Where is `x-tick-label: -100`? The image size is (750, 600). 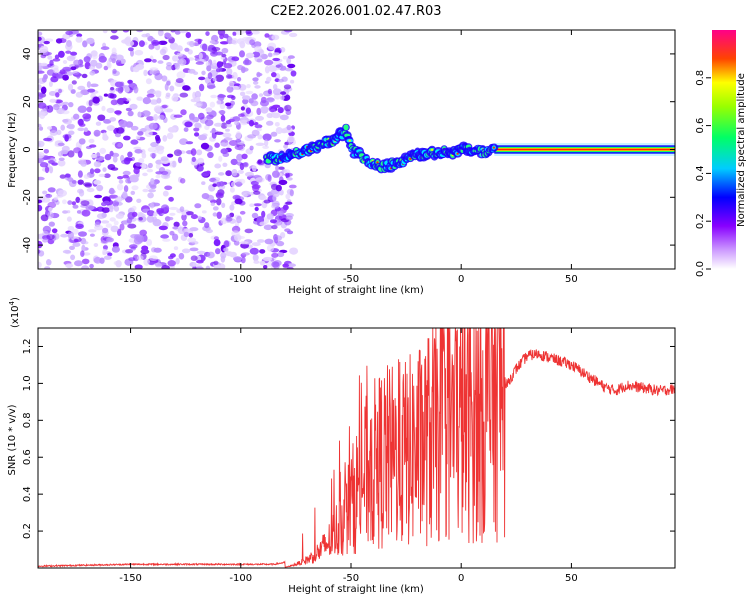 x-tick-label: -100 is located at coordinates (240, 279).